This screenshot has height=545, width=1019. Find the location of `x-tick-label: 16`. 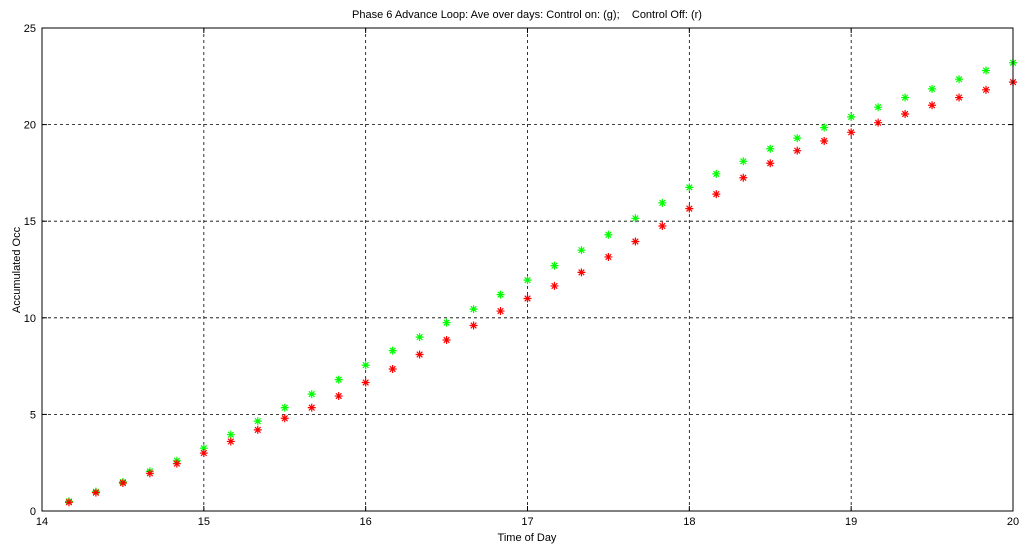

x-tick-label: 16 is located at coordinates (366, 522).